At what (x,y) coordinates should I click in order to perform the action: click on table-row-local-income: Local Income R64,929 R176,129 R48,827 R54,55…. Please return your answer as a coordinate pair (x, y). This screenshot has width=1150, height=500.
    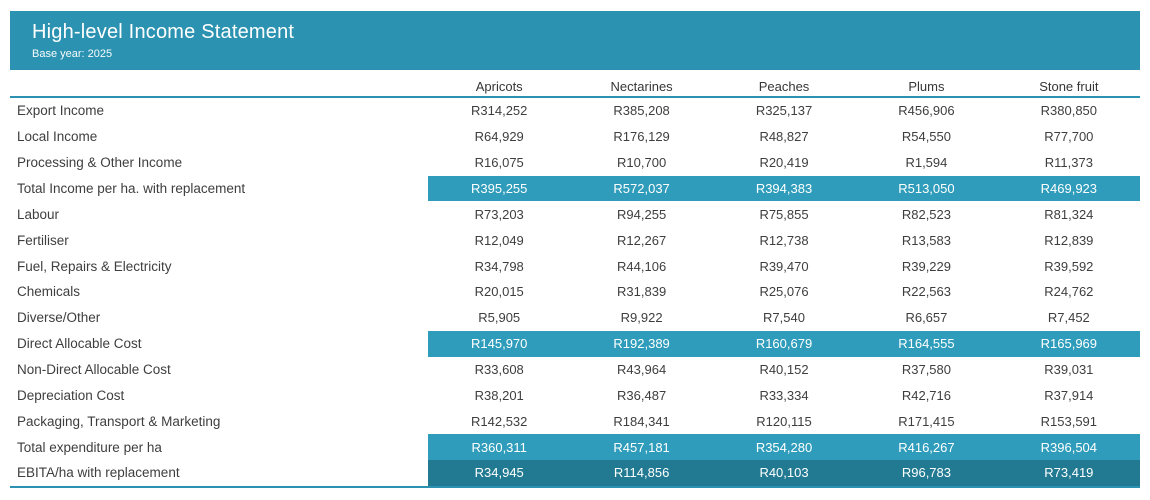
    Looking at the image, I should click on (575, 137).